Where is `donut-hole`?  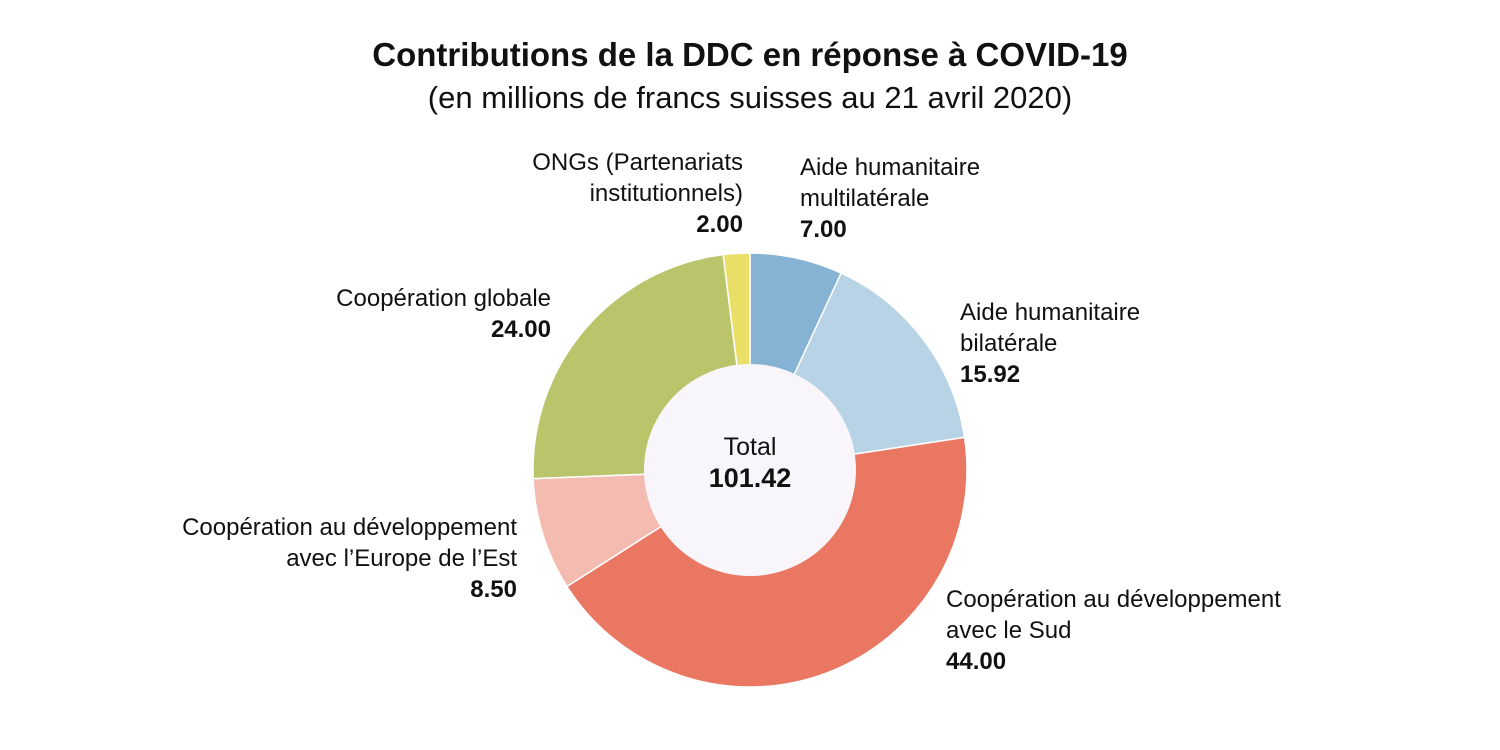
donut-hole is located at coordinates (750, 470).